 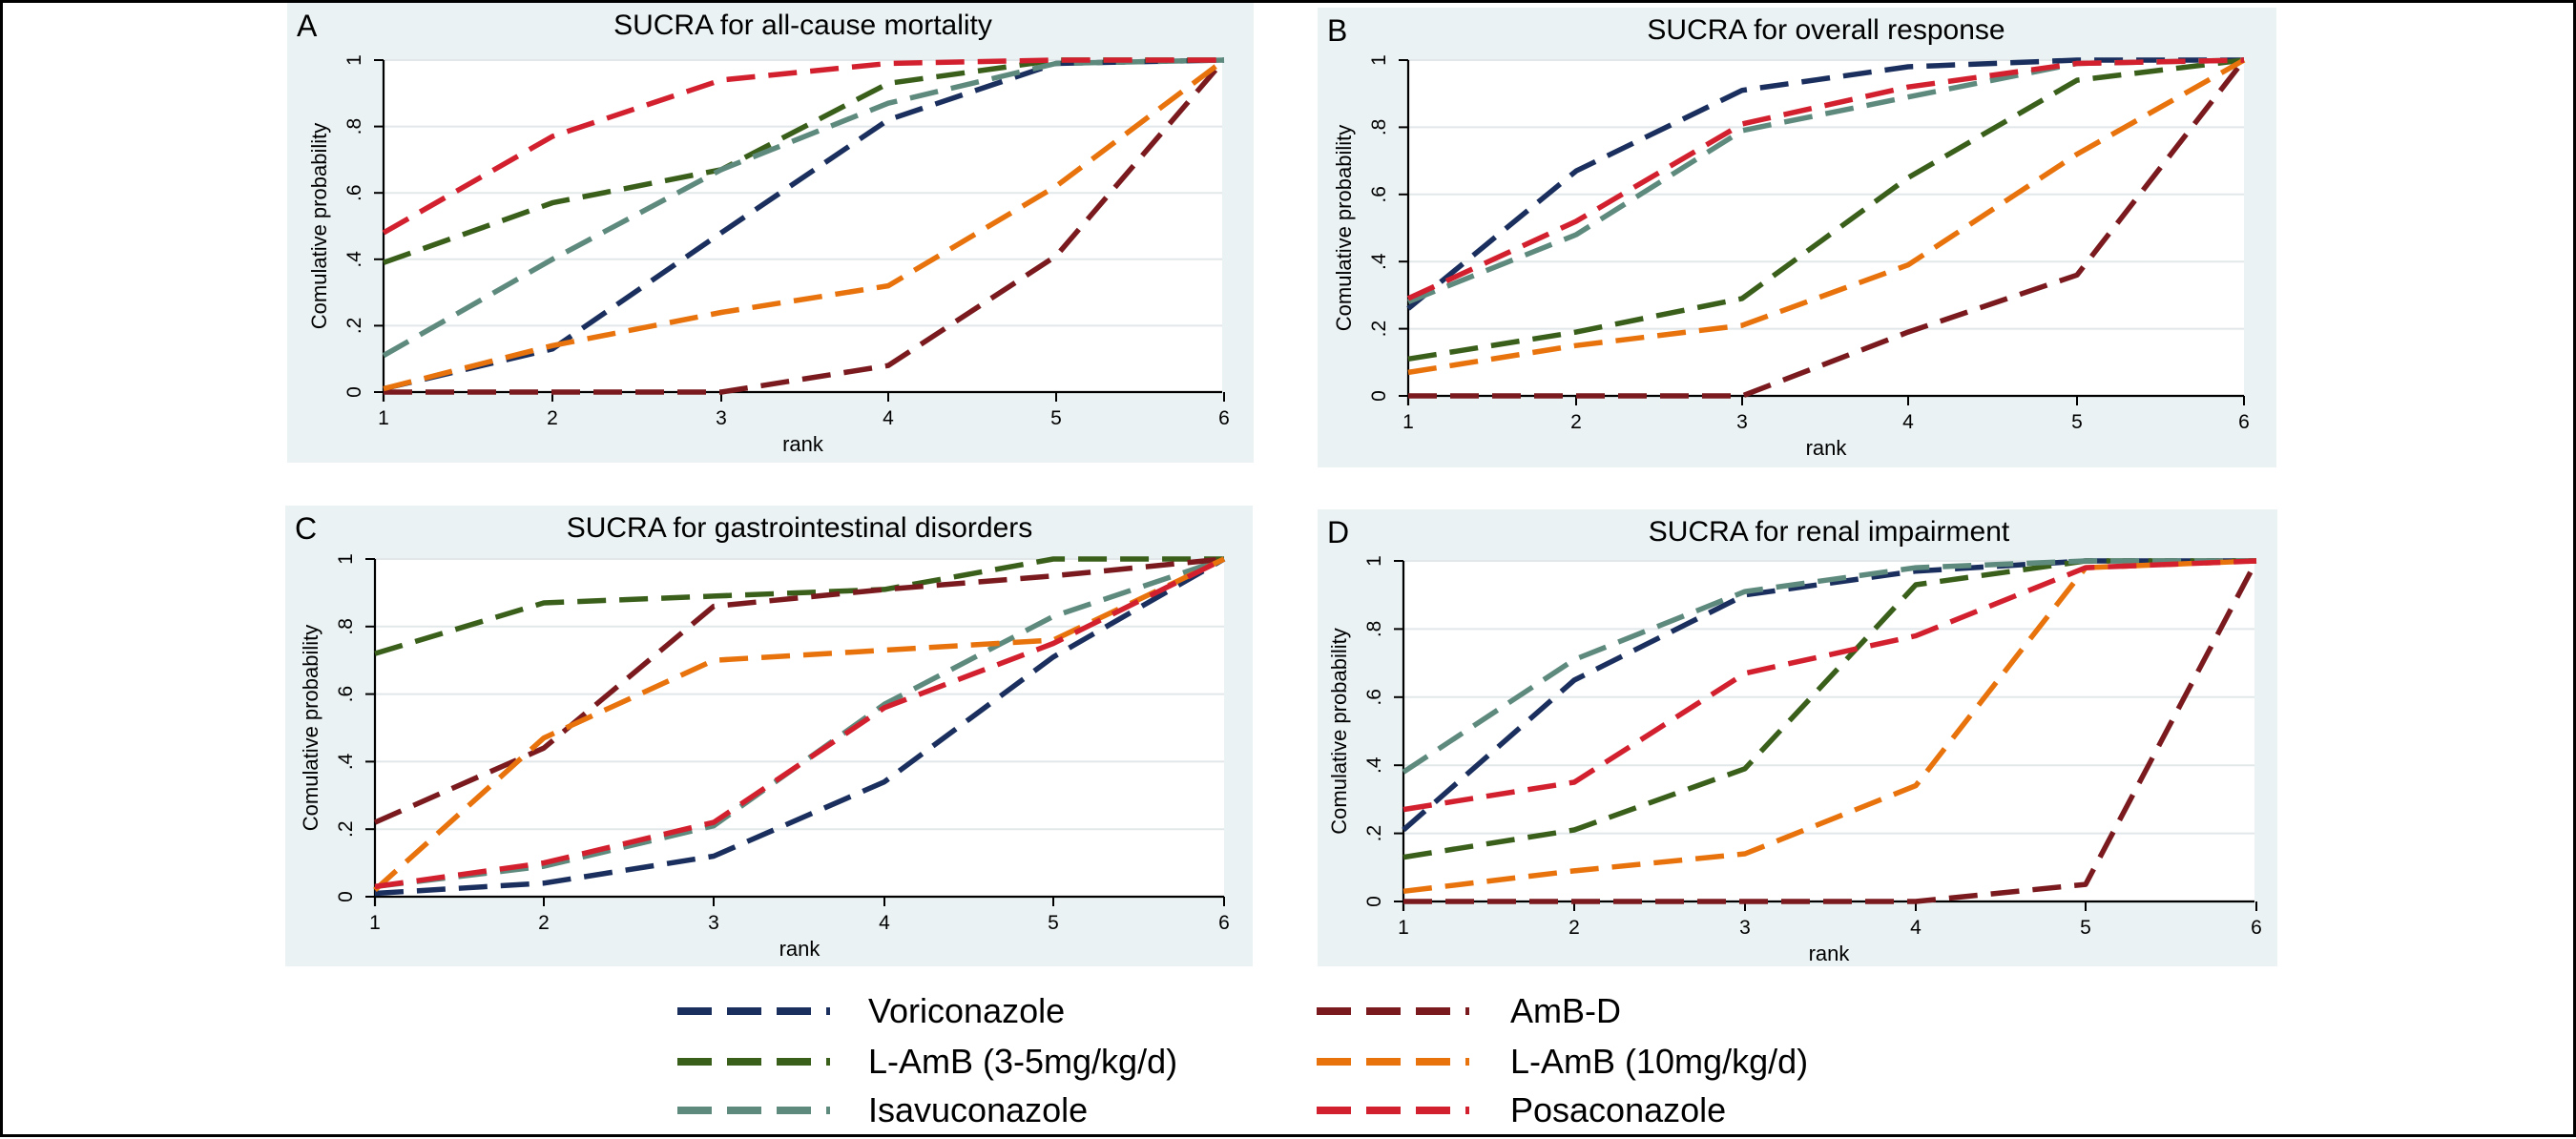 What do you see at coordinates (1469, 1011) in the screenshot?
I see `legend-item-amb-d: AmB-D` at bounding box center [1469, 1011].